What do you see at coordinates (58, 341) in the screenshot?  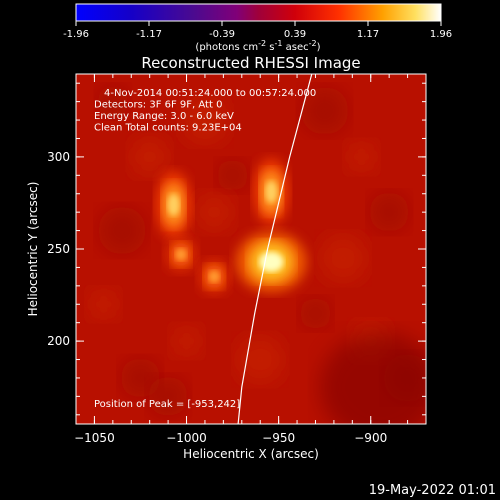 I see `y-axis-tick-label: 200` at bounding box center [58, 341].